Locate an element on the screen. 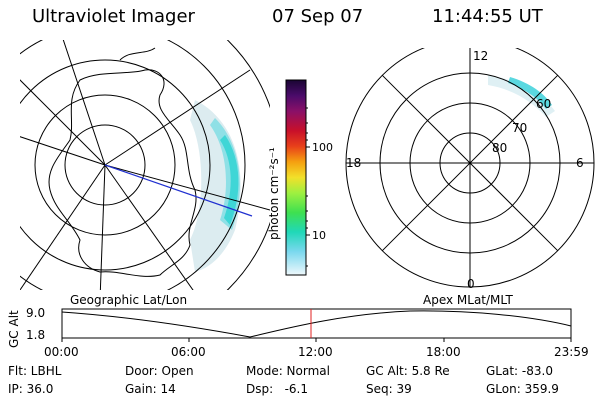  x-tick-2359: 23:59 is located at coordinates (571, 352).